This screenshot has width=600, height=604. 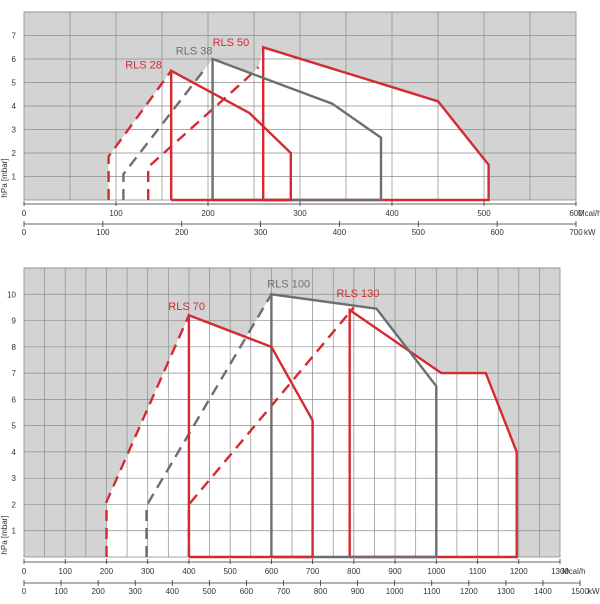 I want to click on x2-tick-label: 800, so click(x=321, y=591).